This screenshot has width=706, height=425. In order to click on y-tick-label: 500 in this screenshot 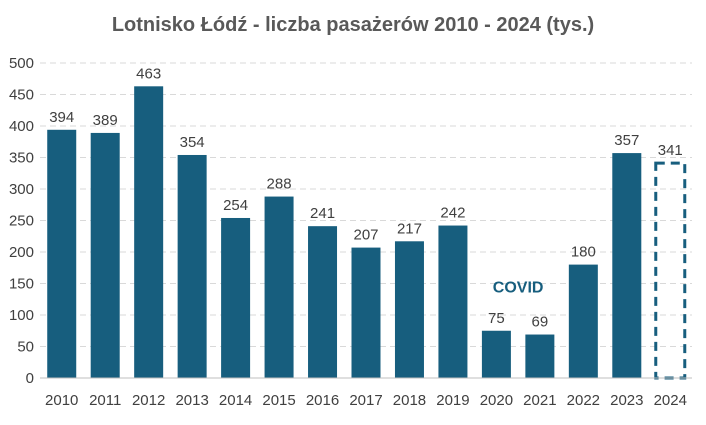, I will do `click(21, 63)`.